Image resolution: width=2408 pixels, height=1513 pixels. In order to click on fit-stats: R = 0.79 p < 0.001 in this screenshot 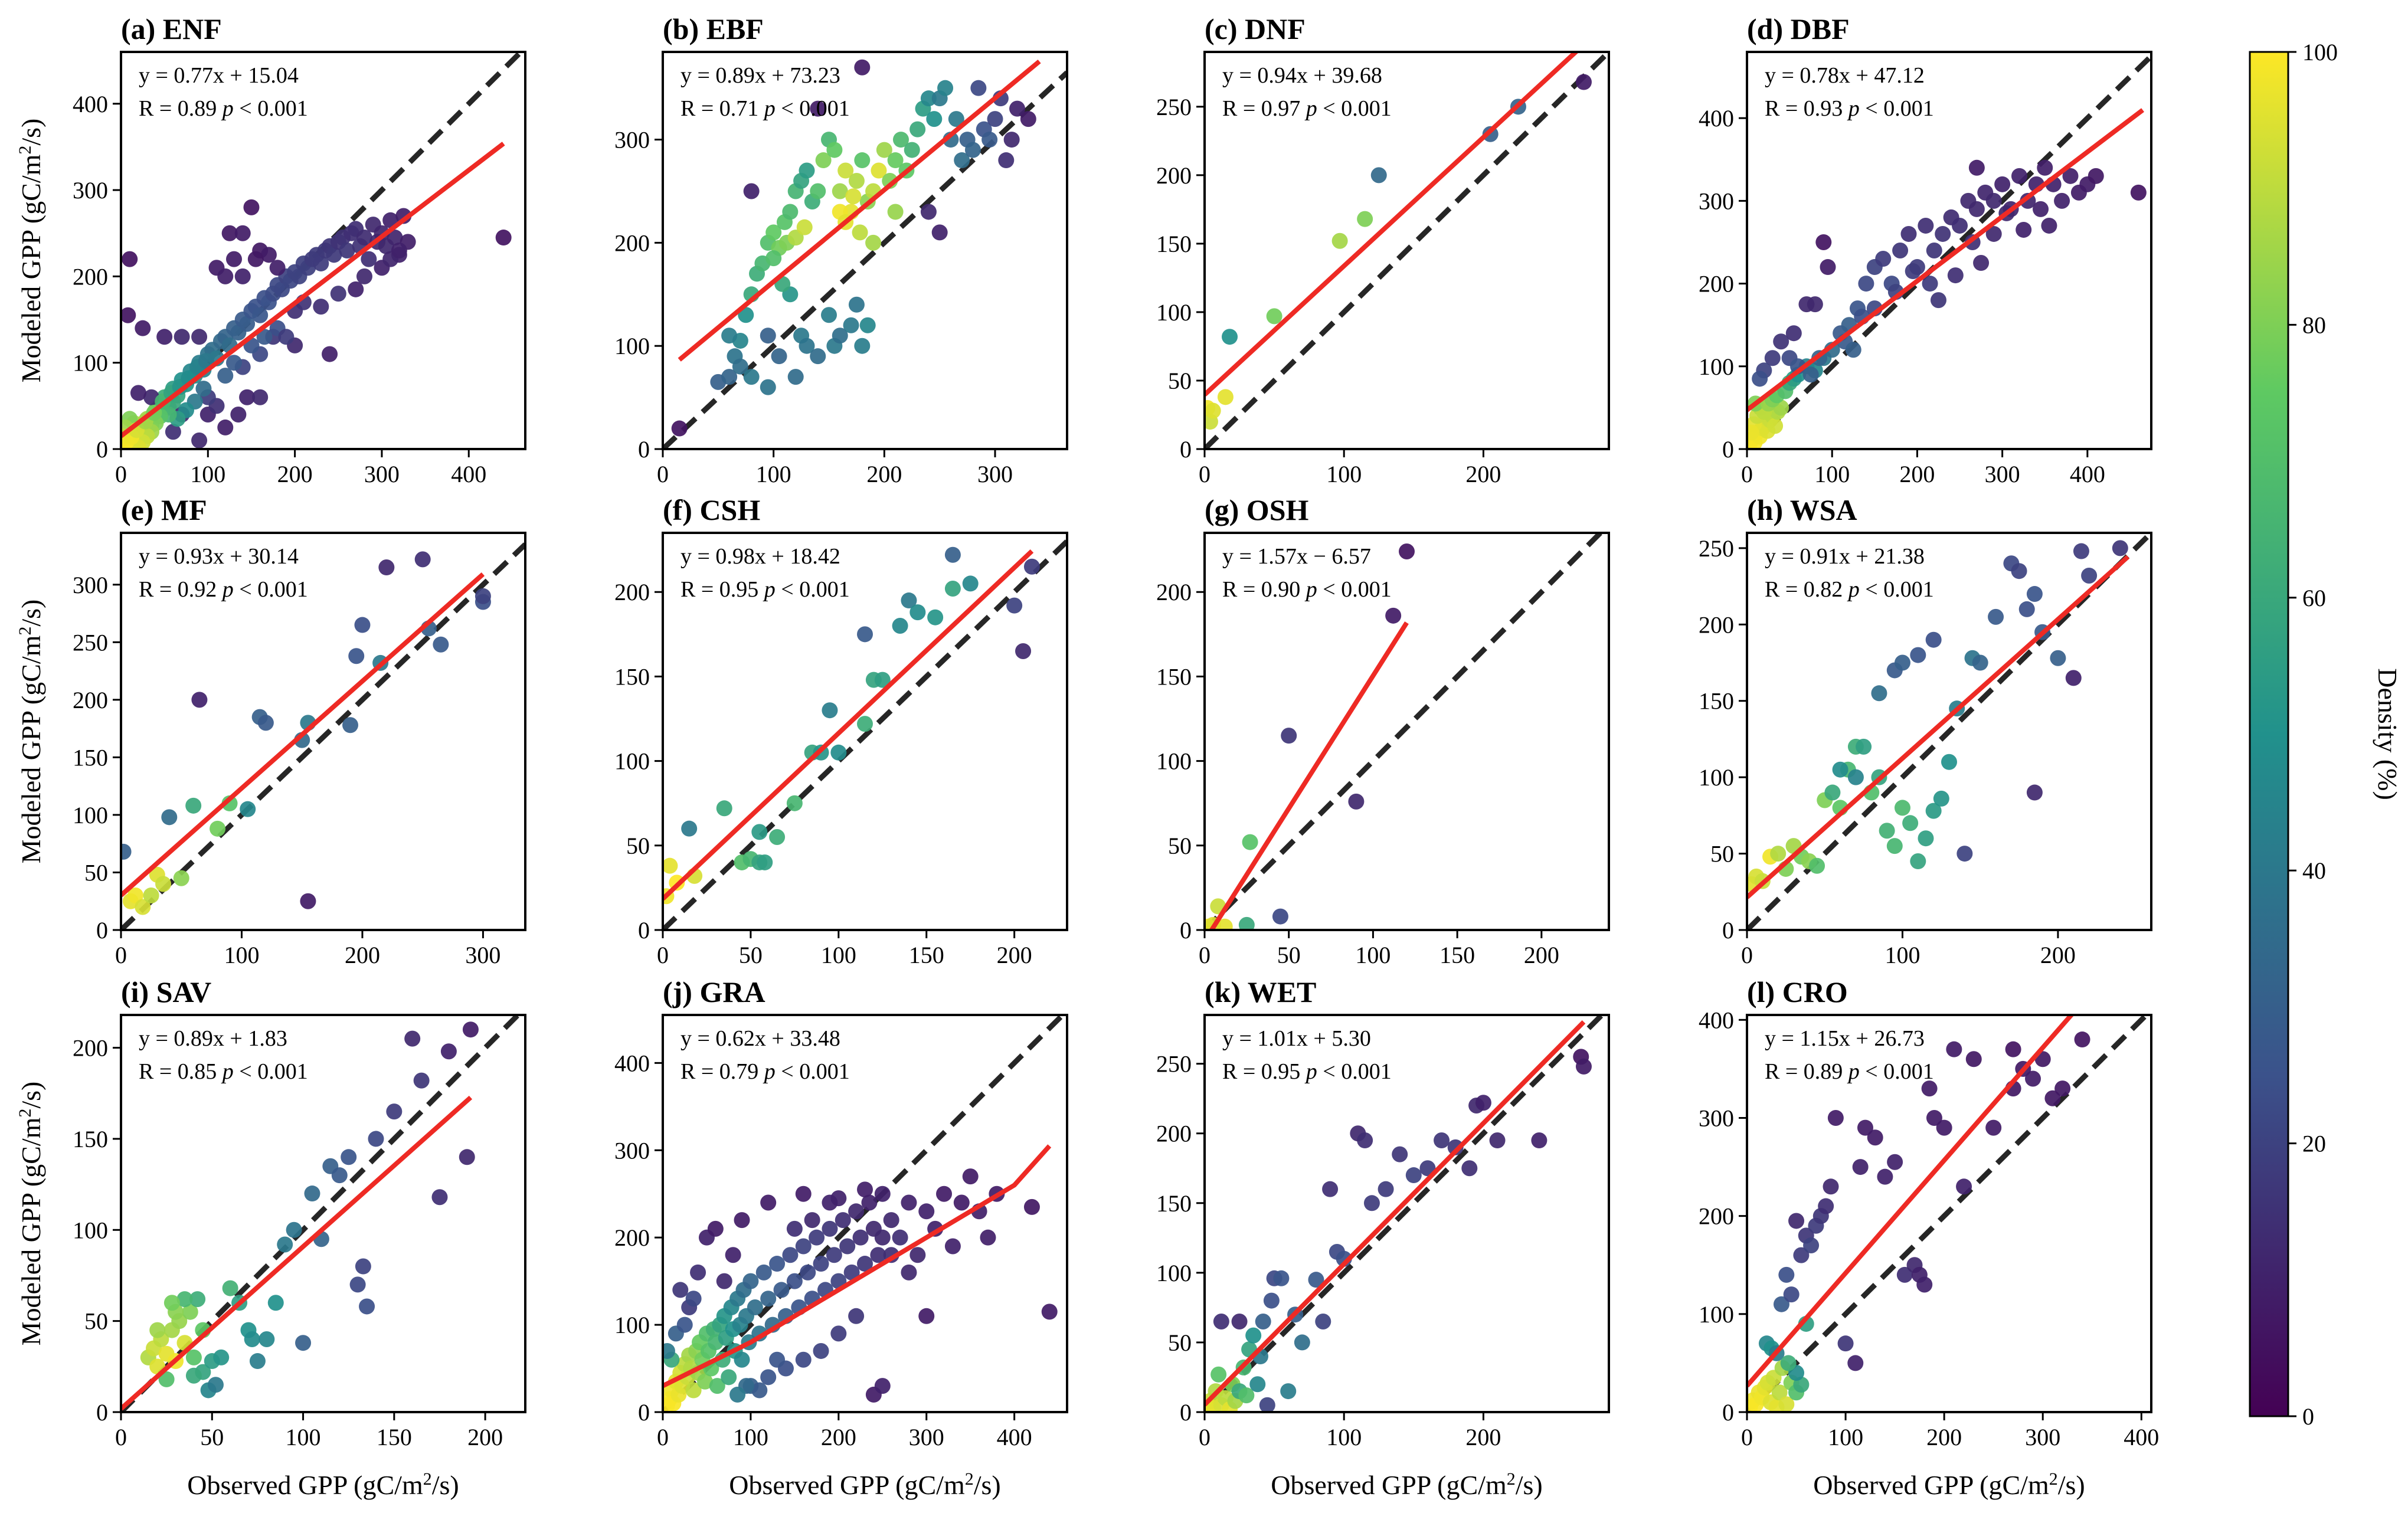, I will do `click(765, 1071)`.